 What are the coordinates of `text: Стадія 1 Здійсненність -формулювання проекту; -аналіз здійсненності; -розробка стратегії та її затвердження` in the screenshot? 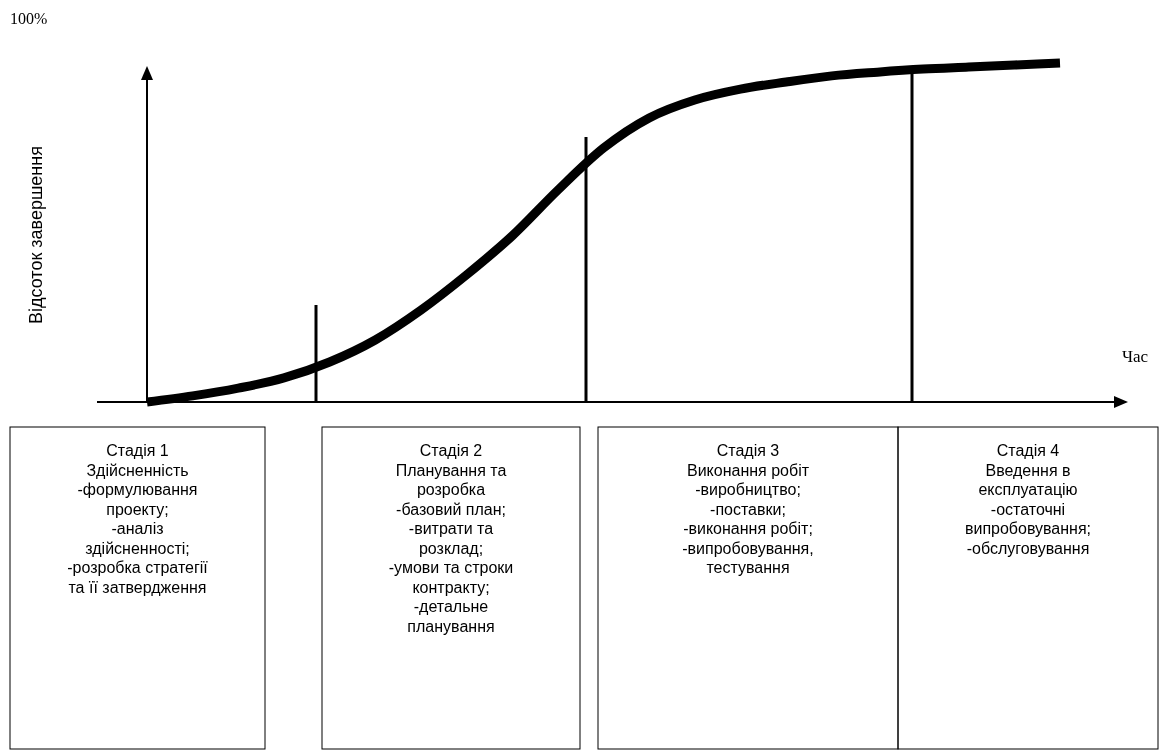 It's located at (138, 519).